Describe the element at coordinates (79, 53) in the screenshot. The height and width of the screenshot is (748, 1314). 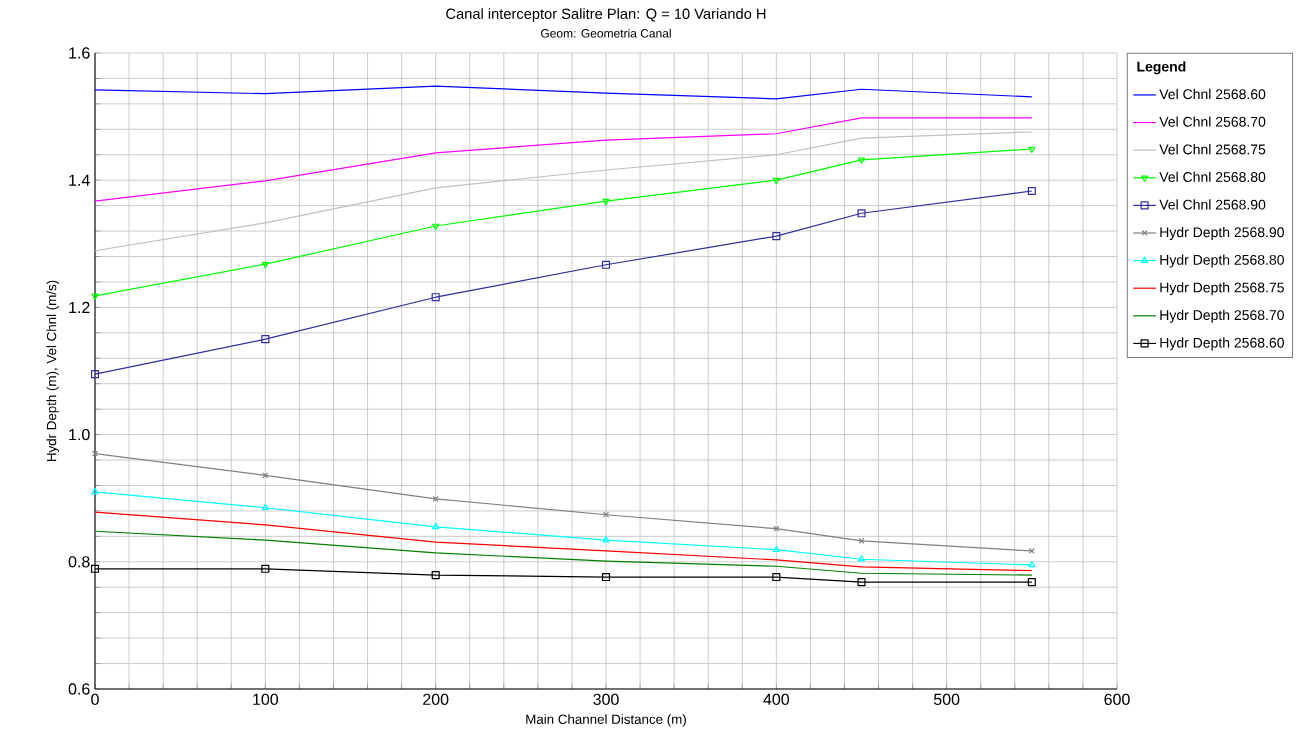
I see `y-tick-label: 1.6` at that location.